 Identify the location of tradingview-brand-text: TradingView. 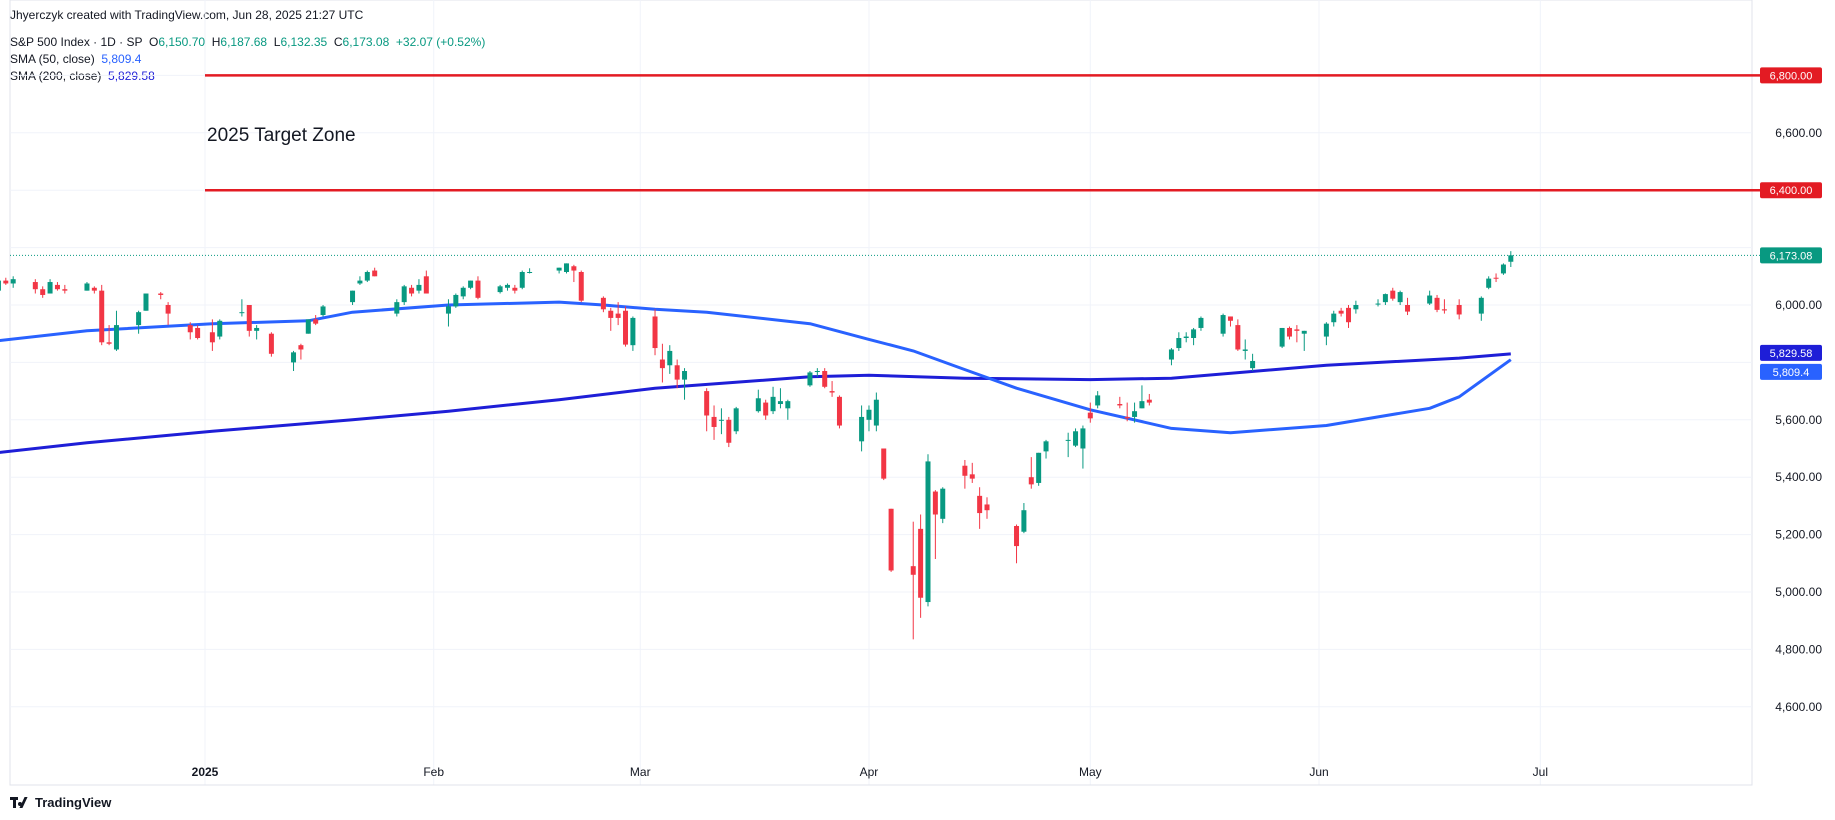
(73, 802).